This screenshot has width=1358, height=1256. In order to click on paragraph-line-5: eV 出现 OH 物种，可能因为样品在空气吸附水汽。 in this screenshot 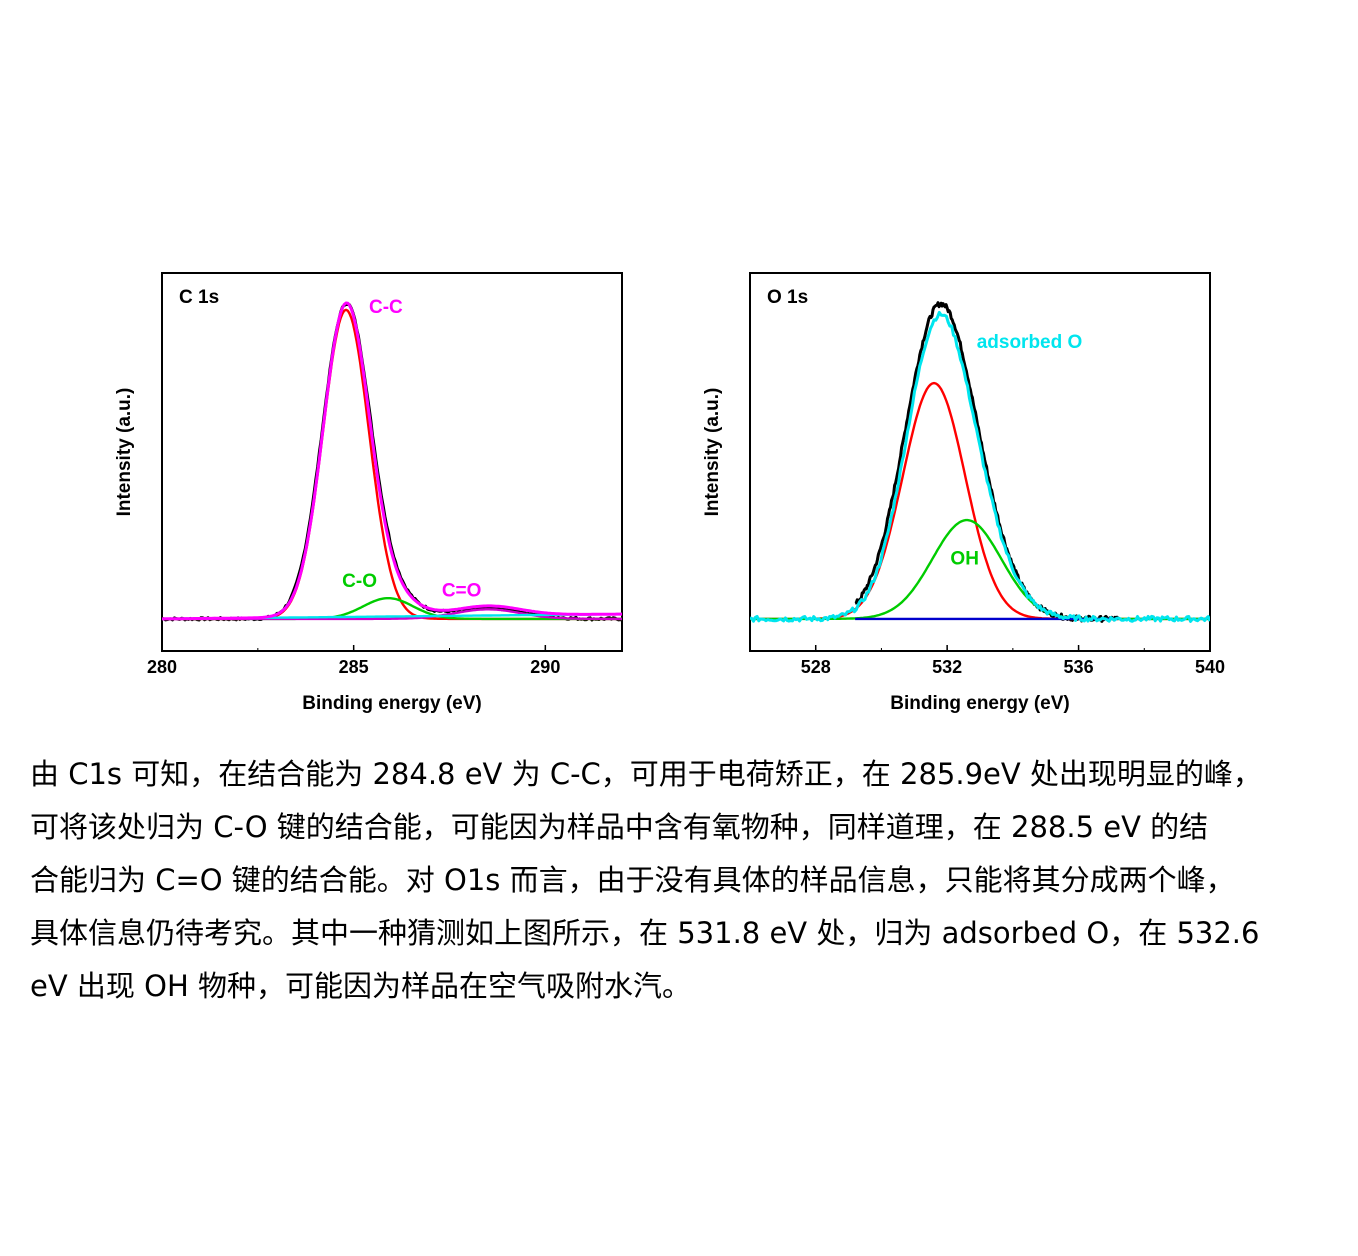, I will do `click(360, 986)`.